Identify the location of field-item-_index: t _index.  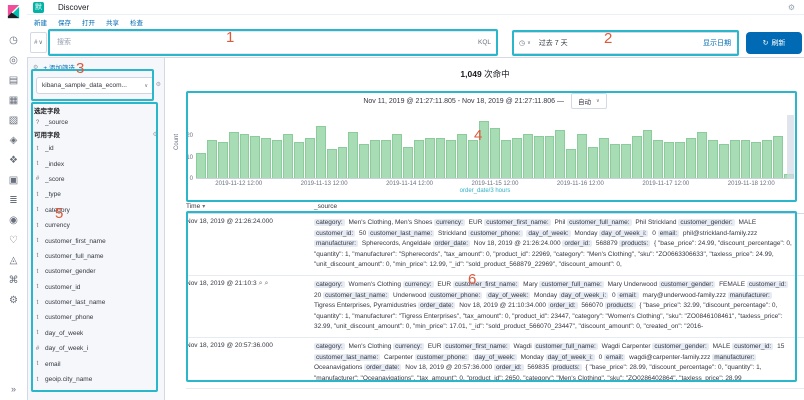
(97, 163).